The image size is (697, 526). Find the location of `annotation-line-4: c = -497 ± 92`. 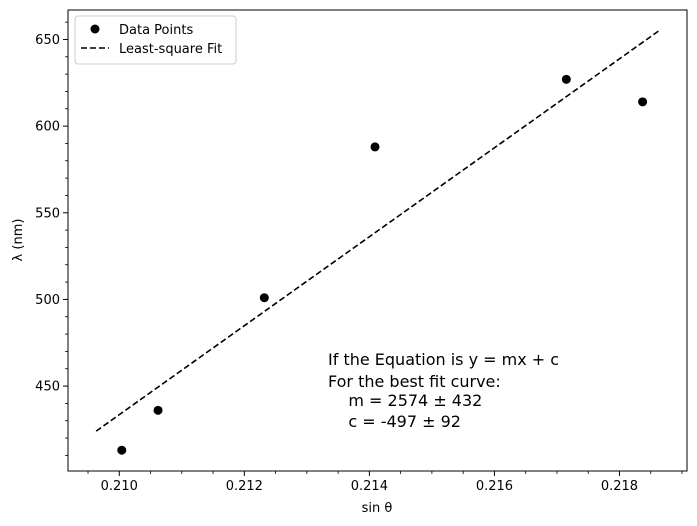

annotation-line-4: c = -497 ± 92 is located at coordinates (394, 421).